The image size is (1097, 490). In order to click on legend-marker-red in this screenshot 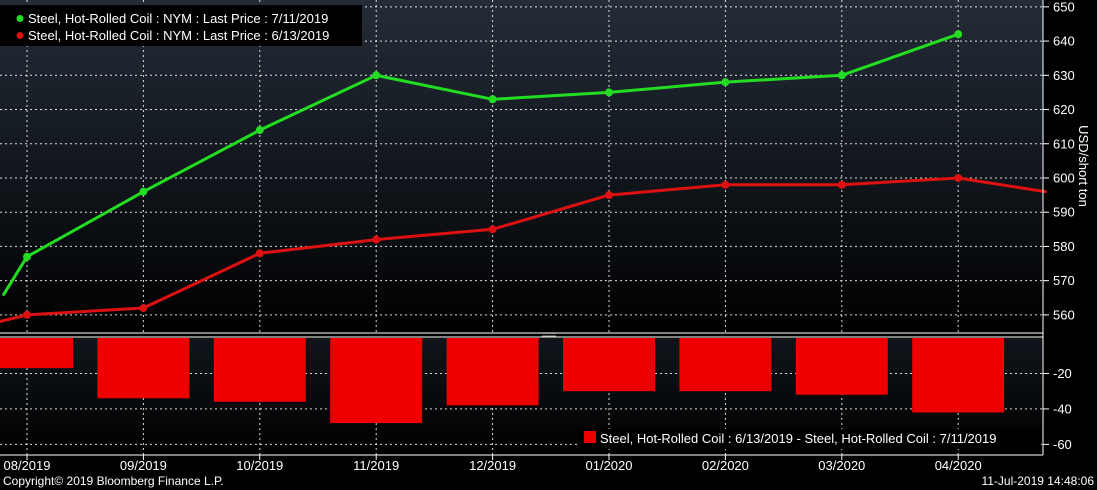, I will do `click(20, 35)`.